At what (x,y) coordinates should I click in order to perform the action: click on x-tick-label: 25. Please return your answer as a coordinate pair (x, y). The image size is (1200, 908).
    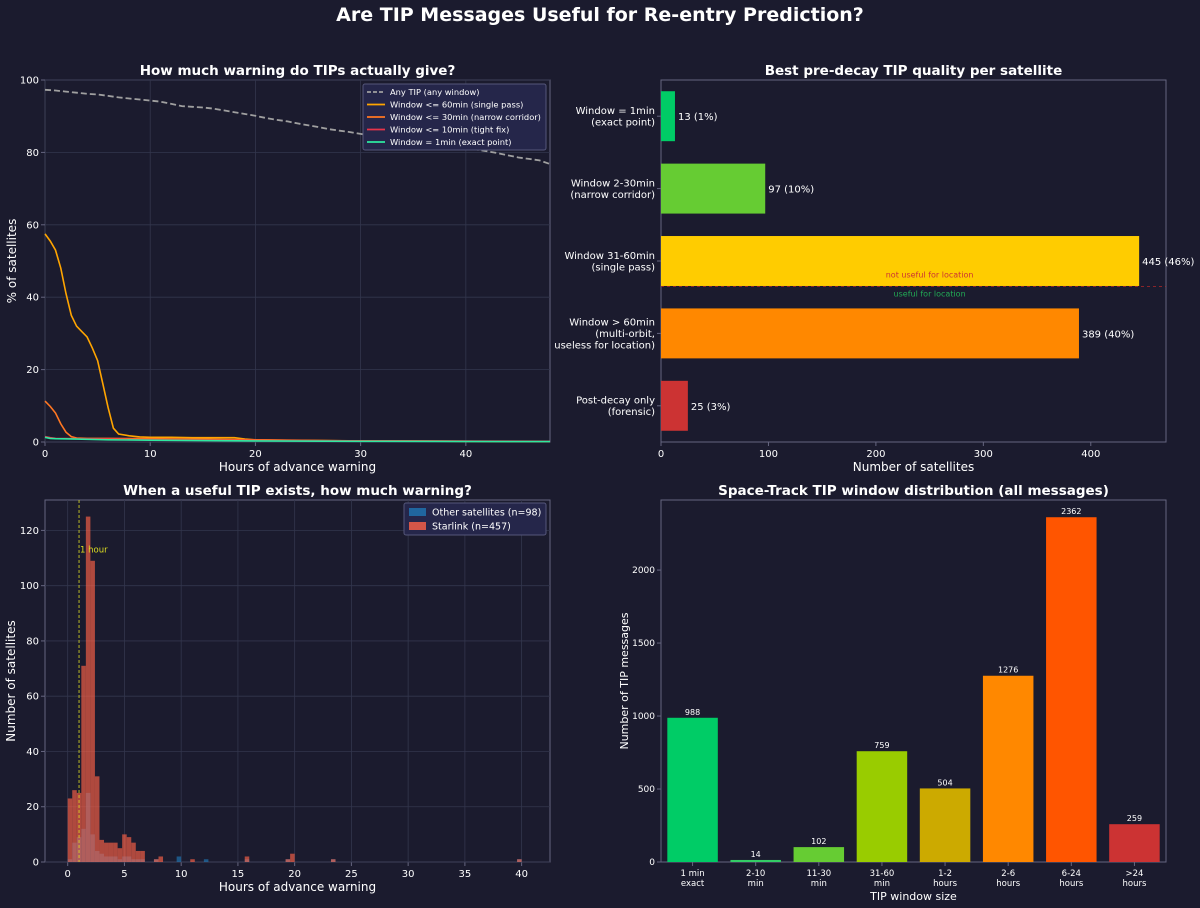
    Looking at the image, I should click on (351, 874).